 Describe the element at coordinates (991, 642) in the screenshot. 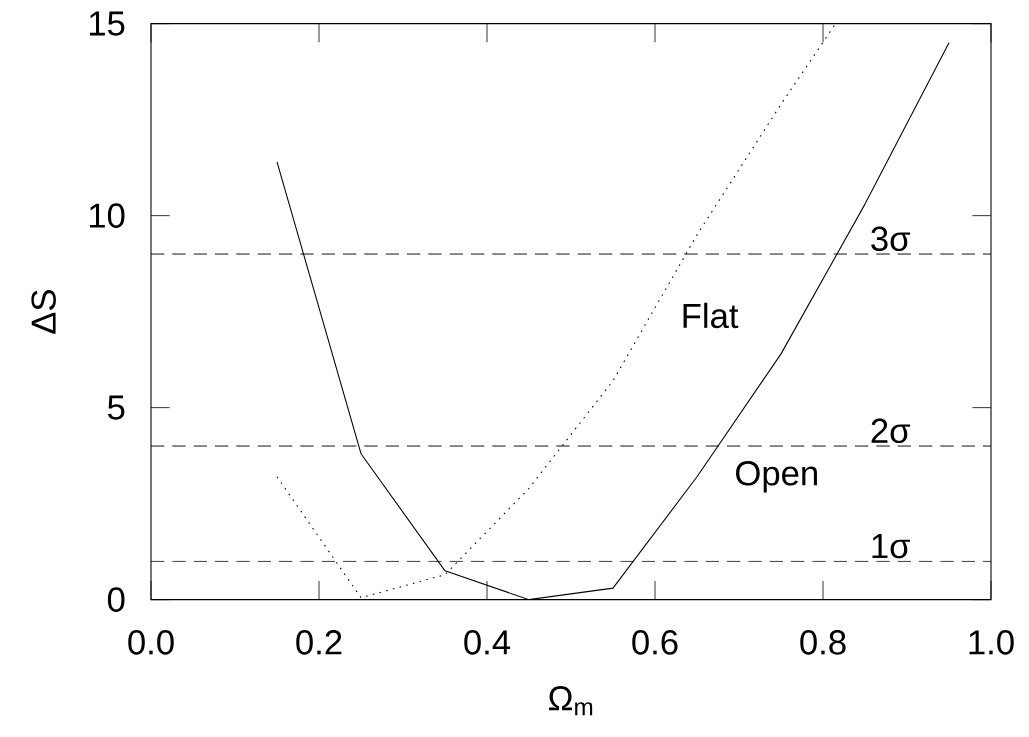

I see `x-tick-label: 1.0` at that location.